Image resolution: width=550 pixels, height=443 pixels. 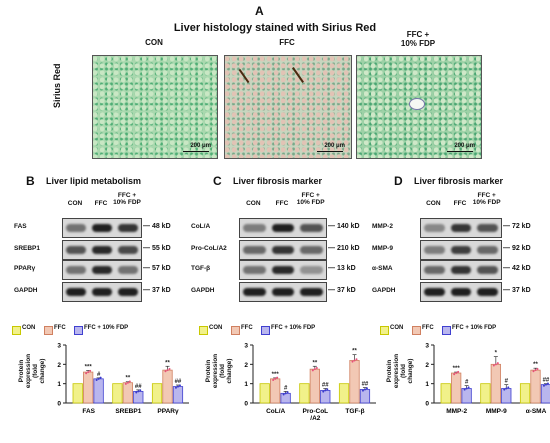 I want to click on x-tick-label: MMP-9, so click(x=496, y=411).